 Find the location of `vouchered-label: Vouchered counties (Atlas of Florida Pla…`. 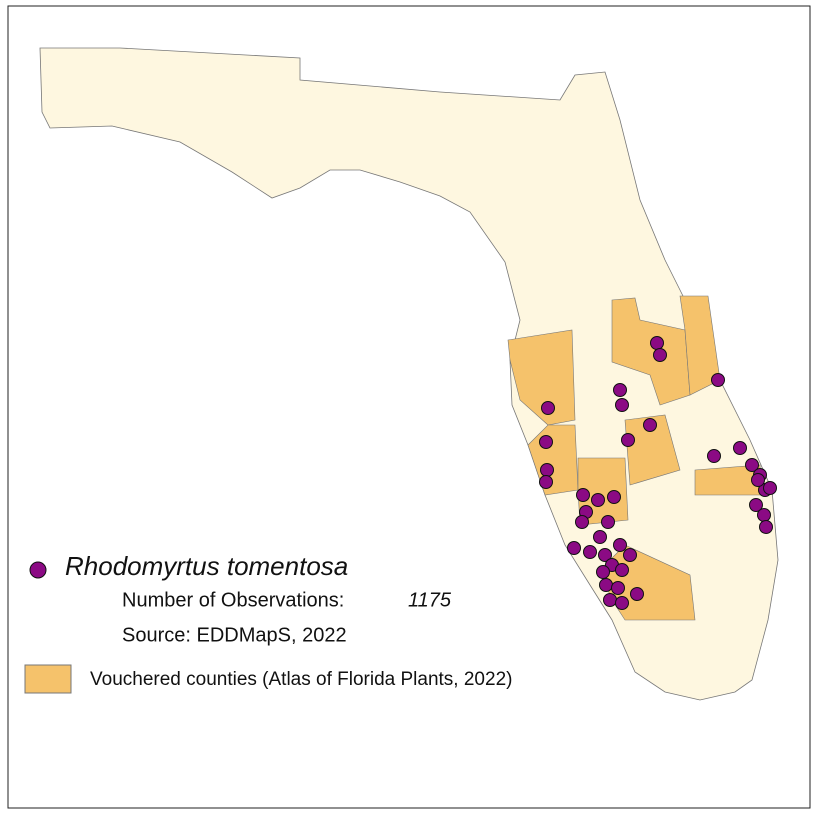

vouchered-label: Vouchered counties (Atlas of Florida Pla… is located at coordinates (301, 679).